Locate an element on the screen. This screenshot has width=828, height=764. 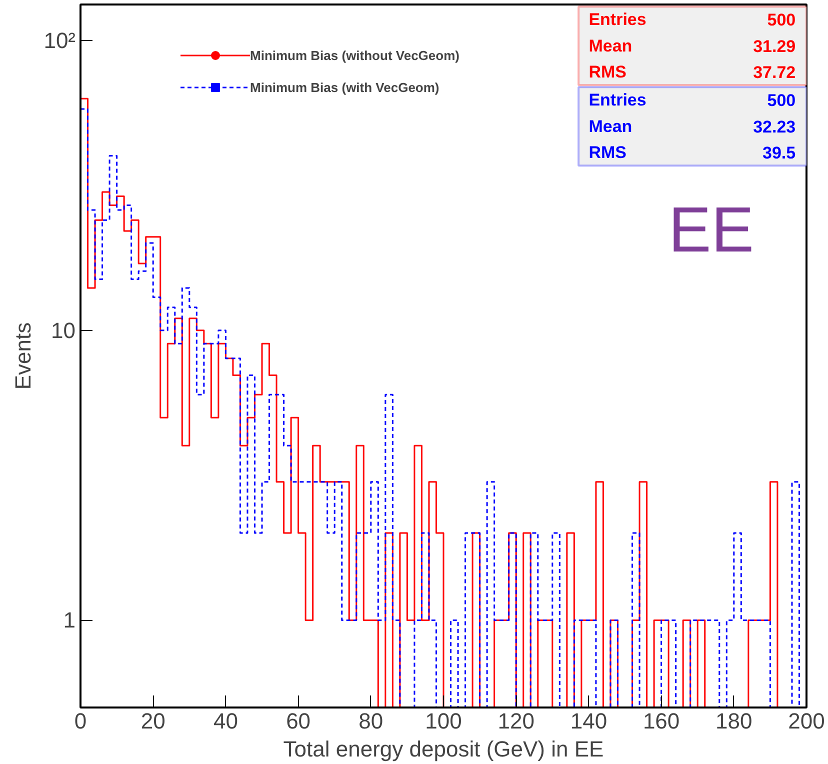
text: RMS 39.5 is located at coordinates (692, 153).